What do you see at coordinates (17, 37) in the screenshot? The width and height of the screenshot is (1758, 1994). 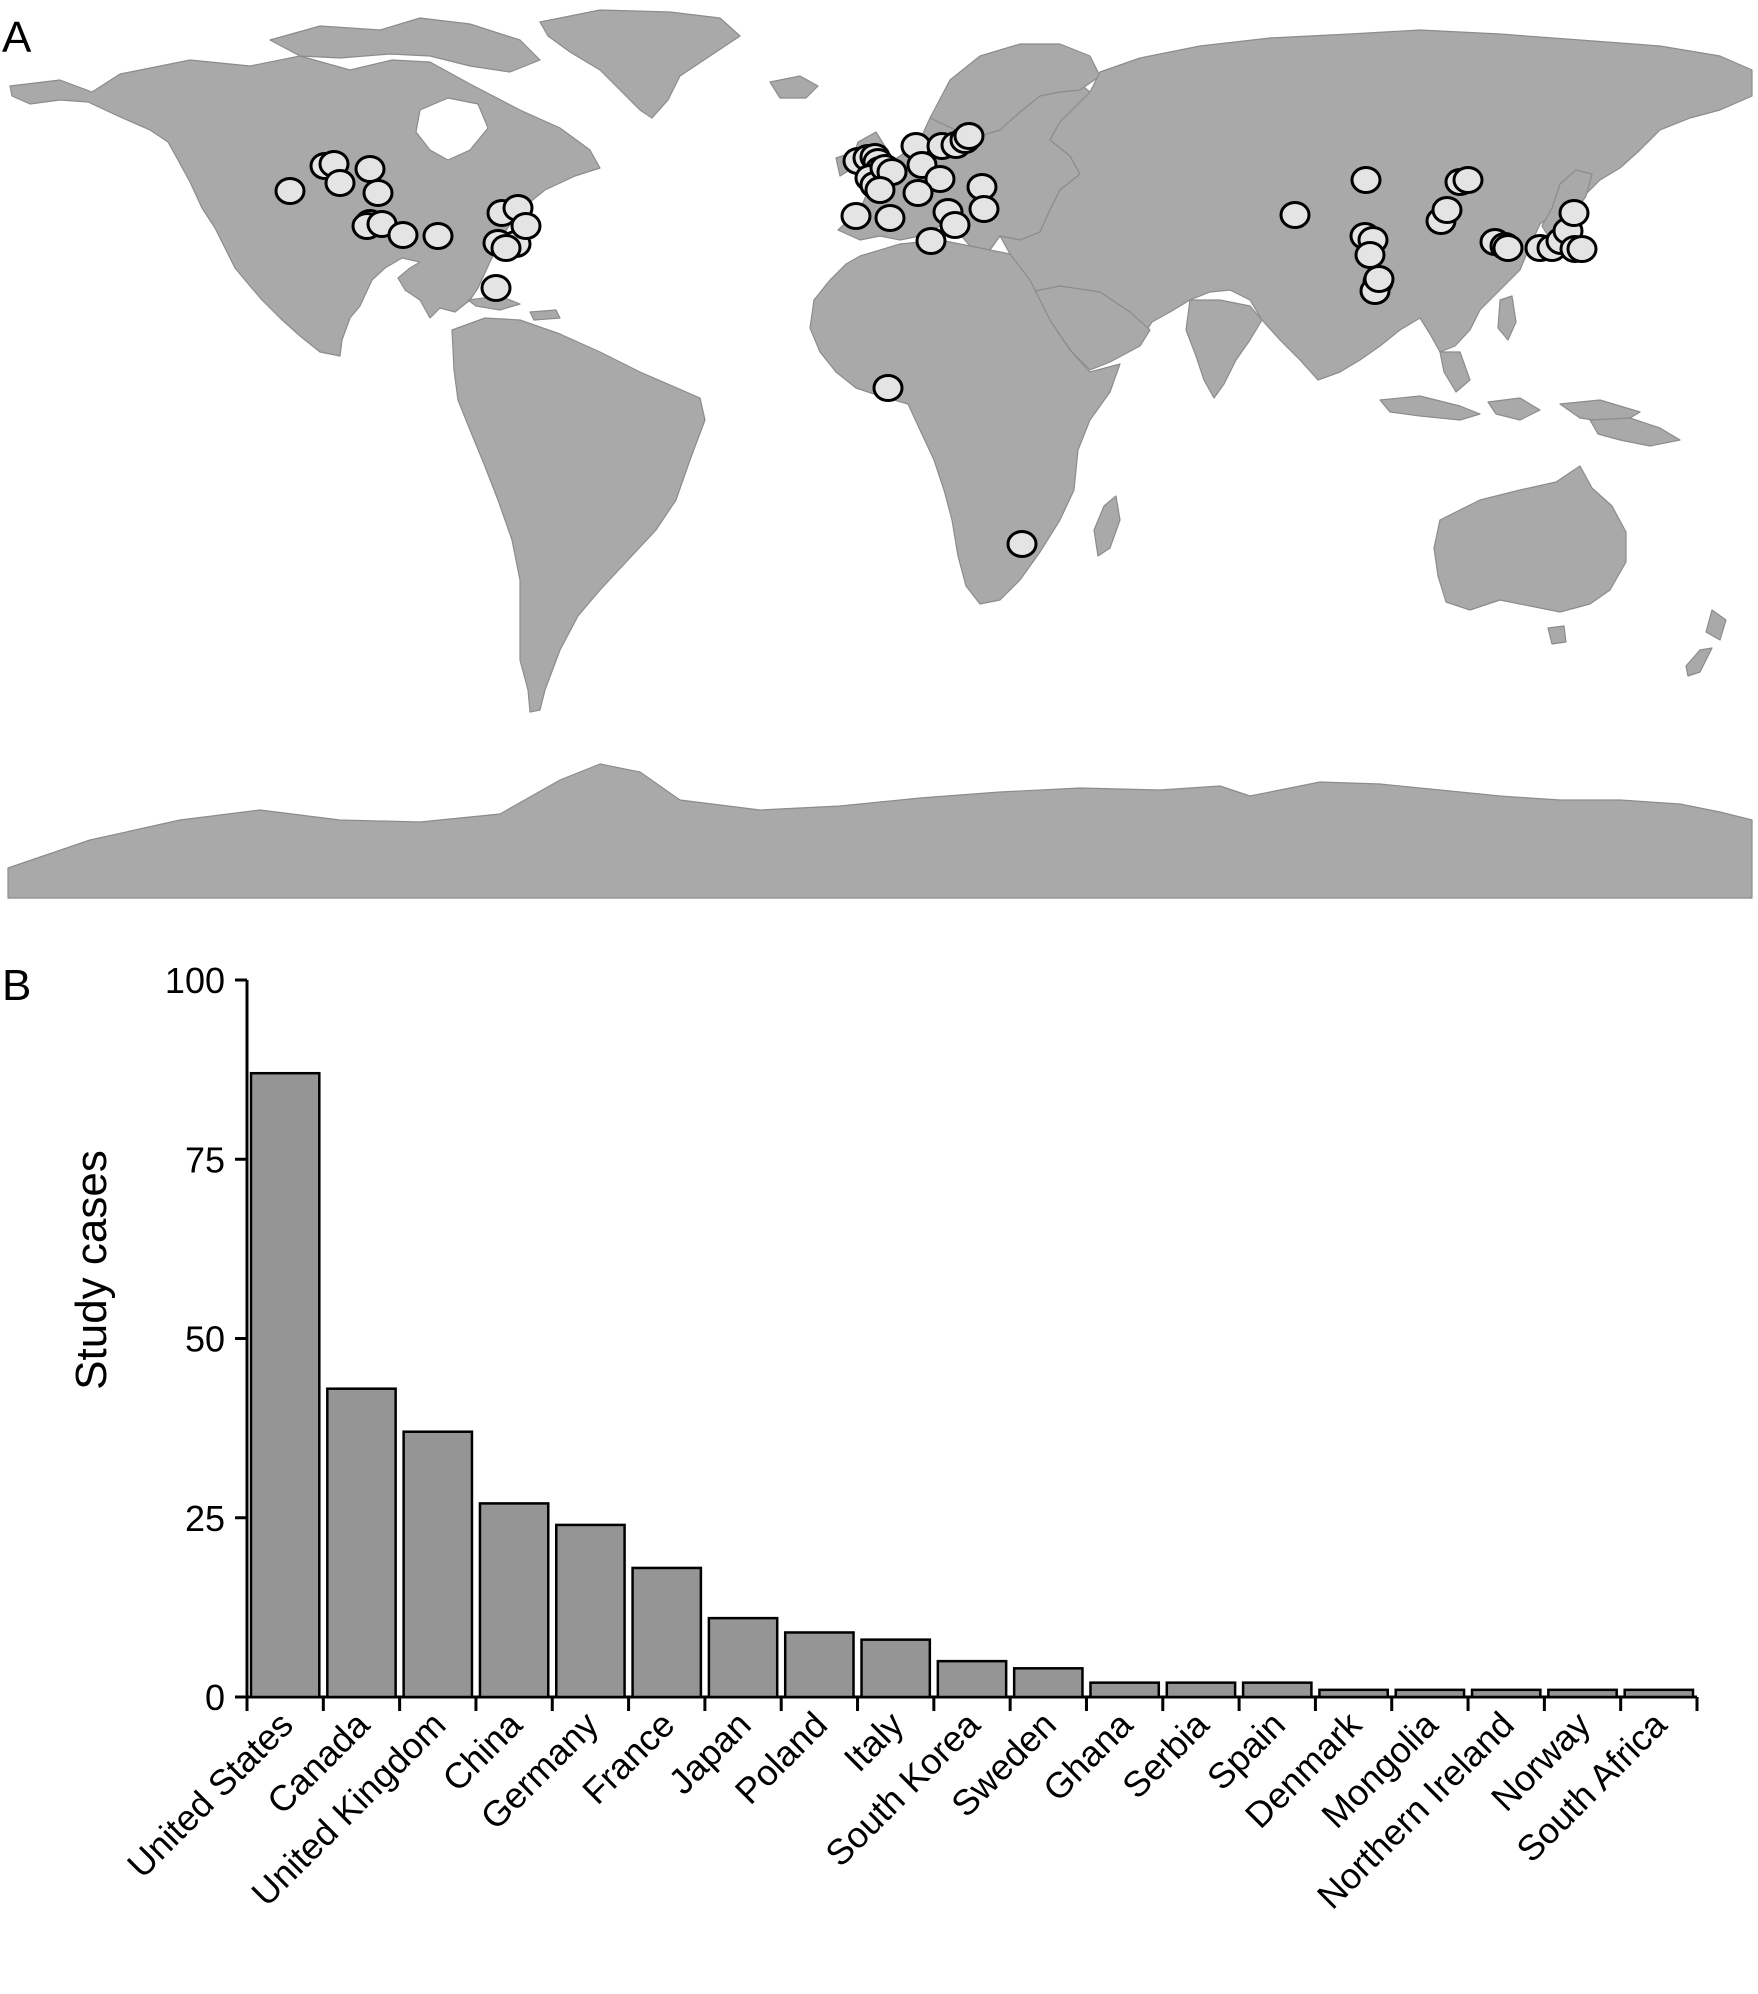 I see `panel-a-label: A` at bounding box center [17, 37].